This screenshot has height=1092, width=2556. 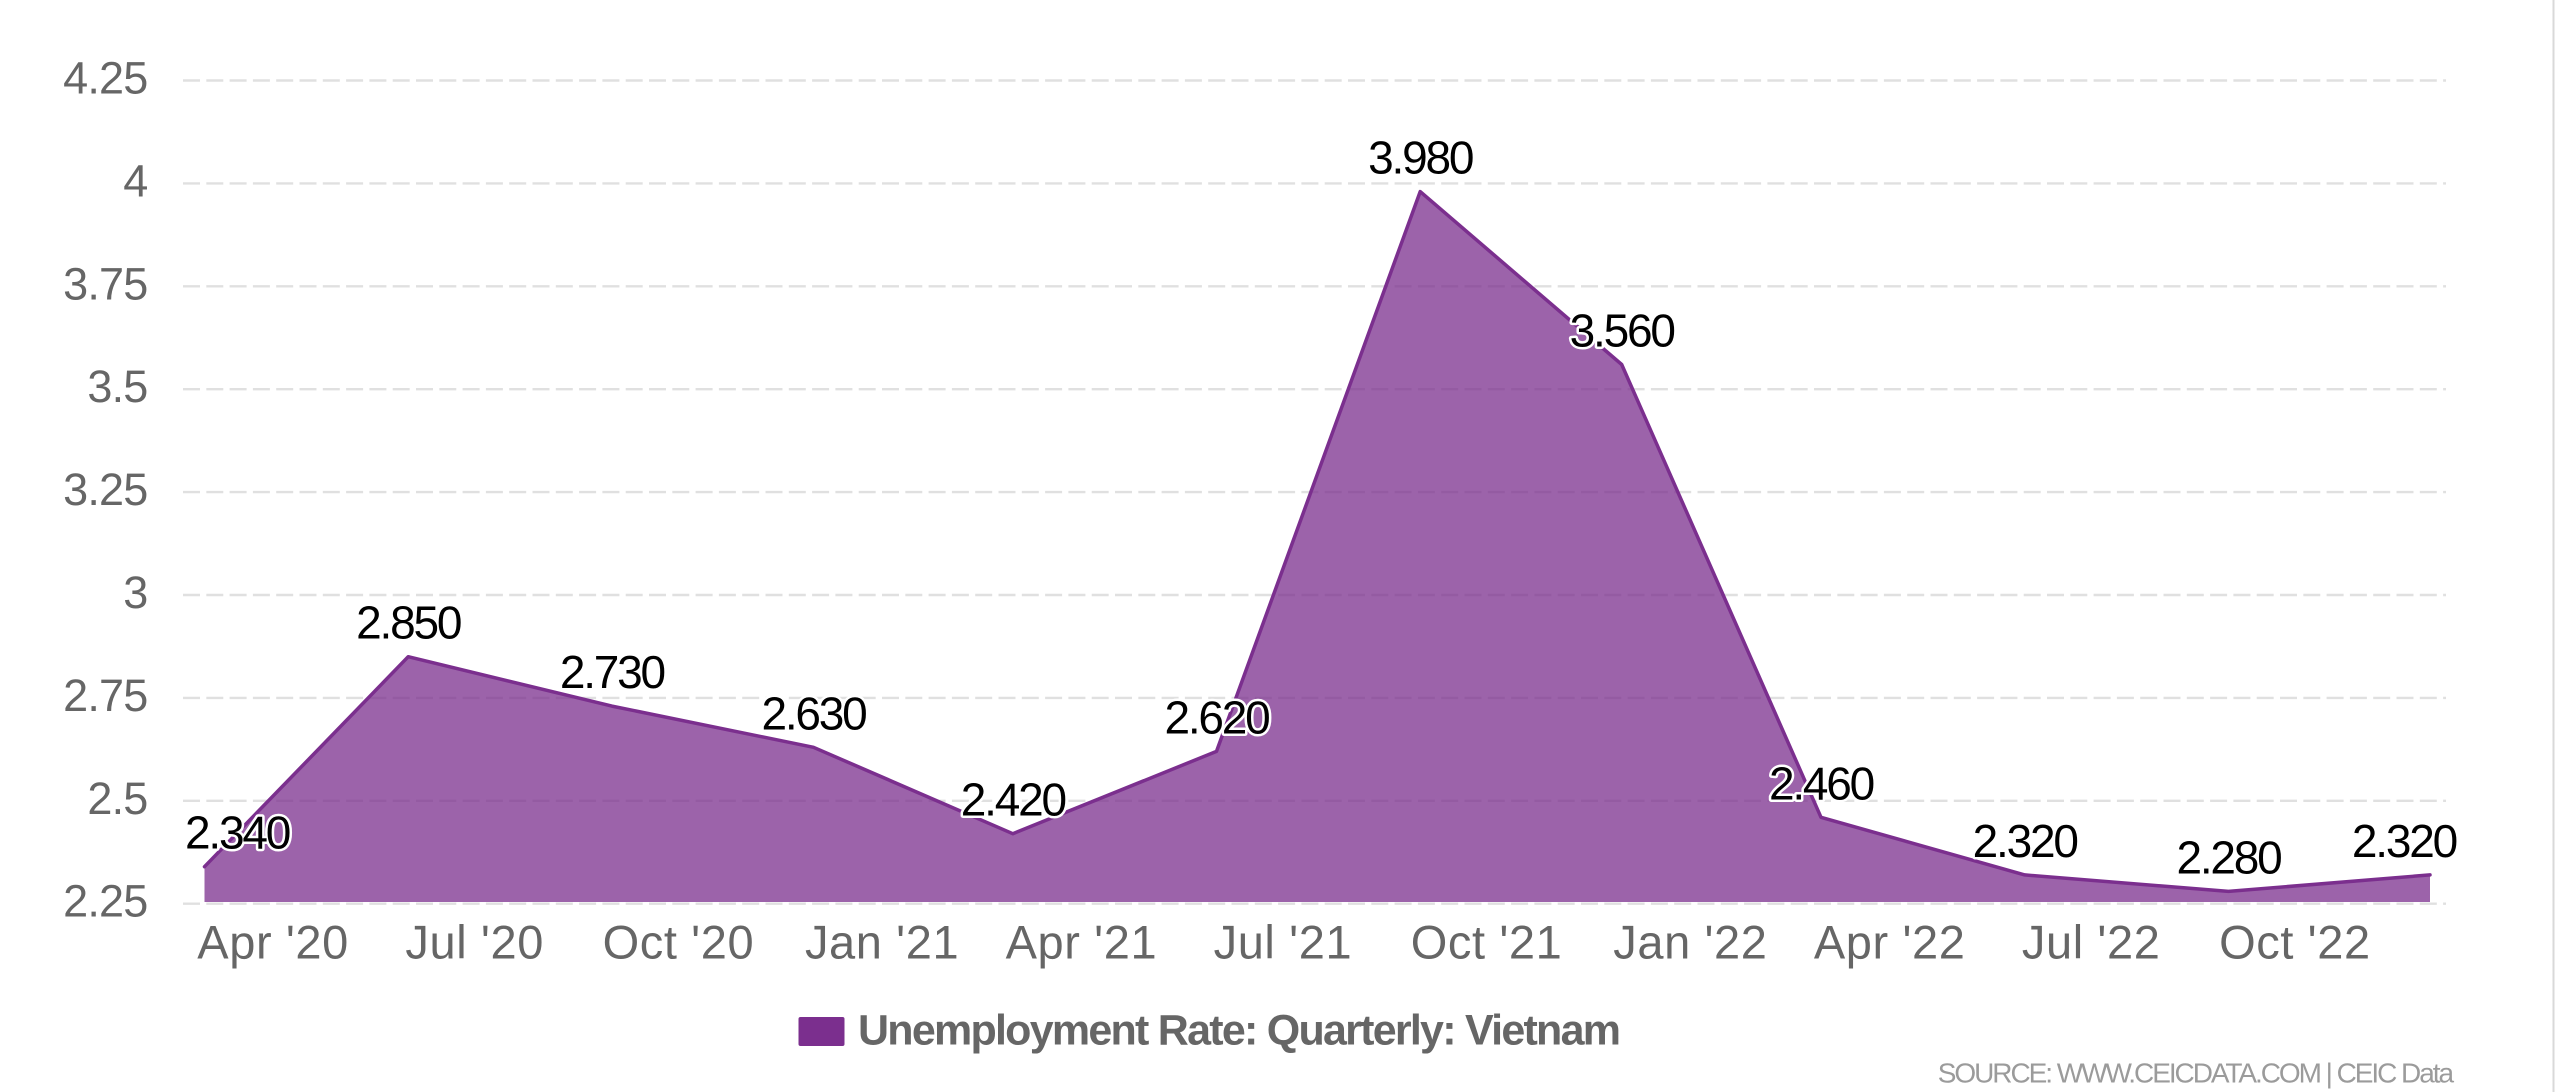 What do you see at coordinates (2196, 1073) in the screenshot?
I see `svg-text:SOURCE: WWW.CEICDATA.COM | CEI: SOURCE: WWW.CEICDATA.COM | CEIC Data` at bounding box center [2196, 1073].